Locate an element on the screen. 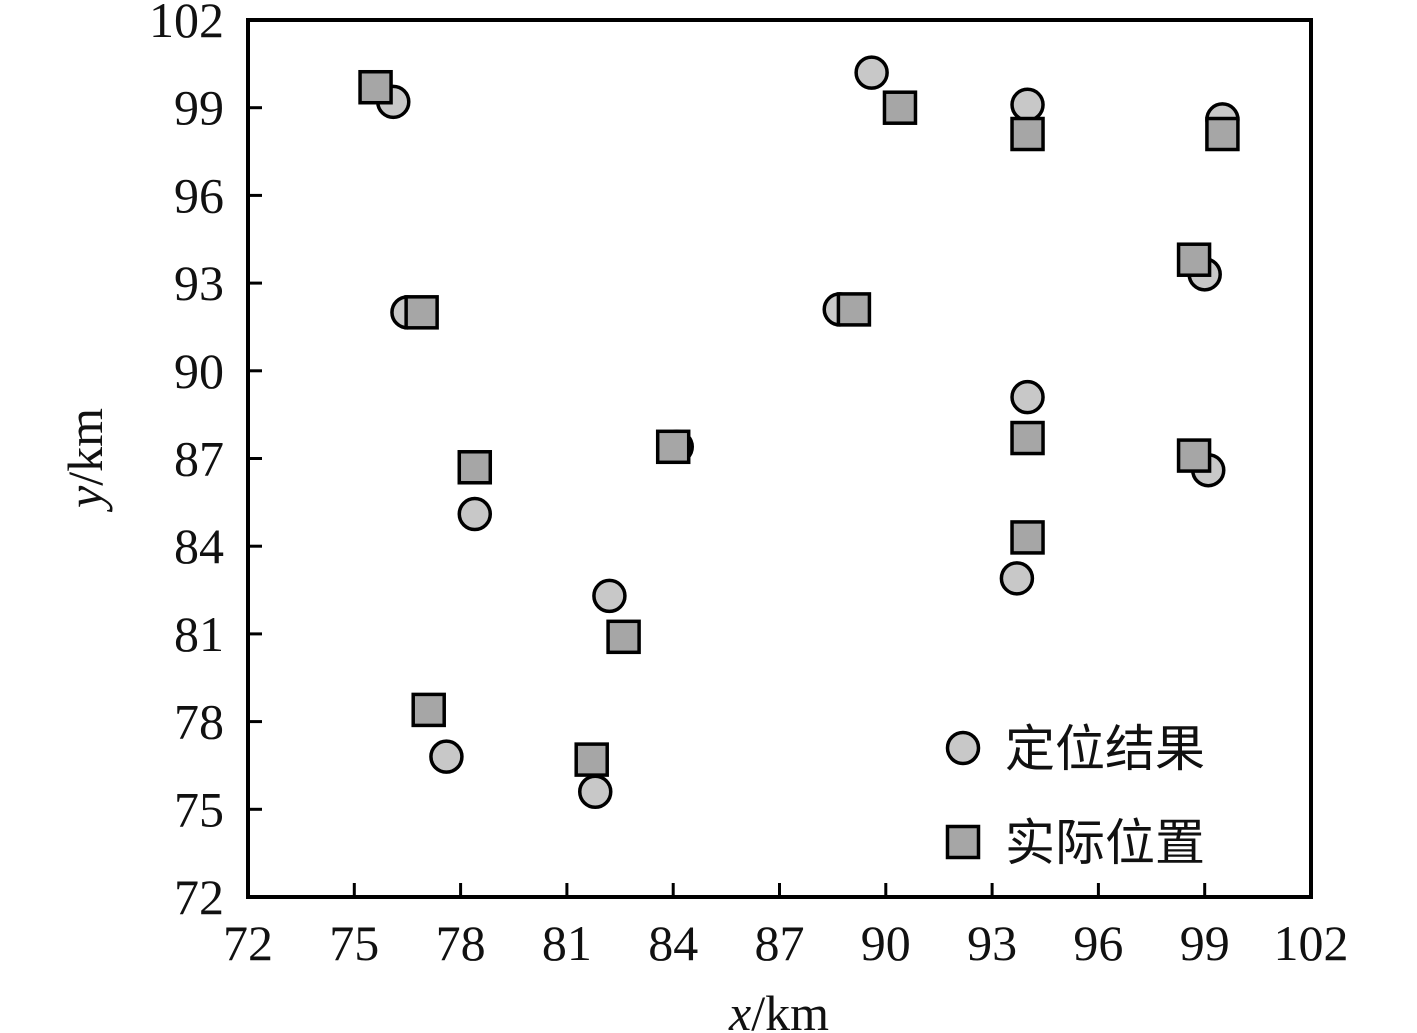 Image resolution: width=1417 pixels, height=1033 pixels. y-tick-label: 81 is located at coordinates (199, 634).